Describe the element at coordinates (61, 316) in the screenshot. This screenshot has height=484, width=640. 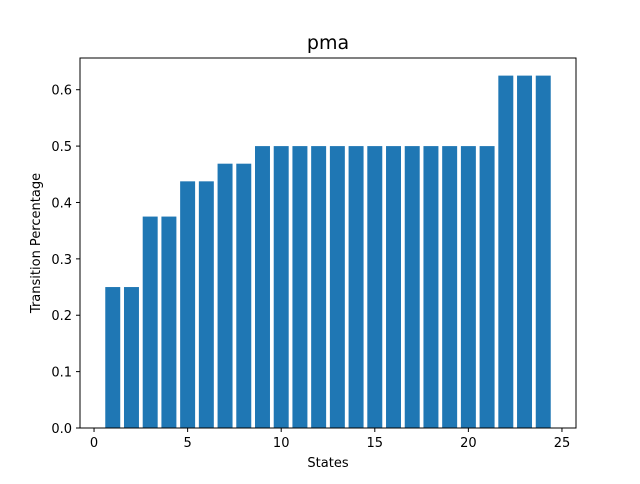
I see `y-tick-label: 0.2` at that location.